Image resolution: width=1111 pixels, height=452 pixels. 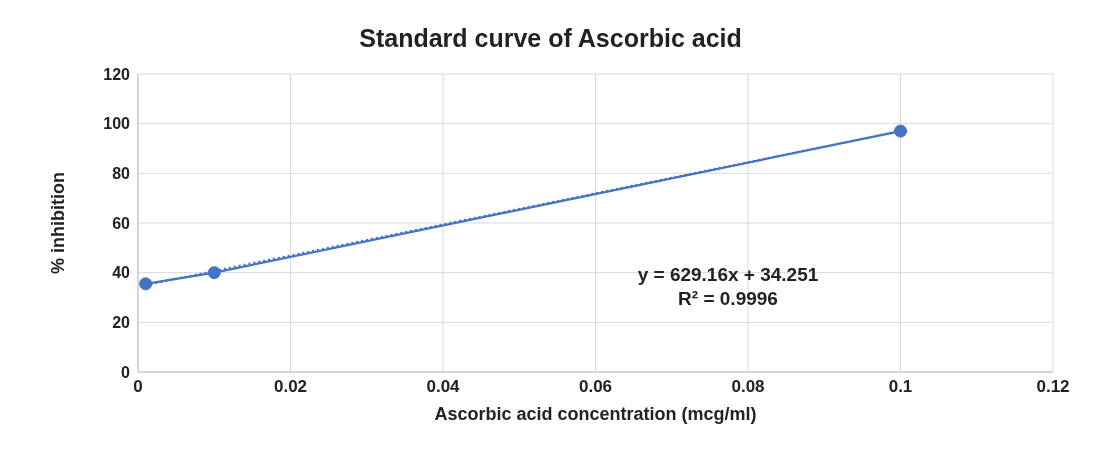 I want to click on y-tick-label: 80, so click(x=121, y=174).